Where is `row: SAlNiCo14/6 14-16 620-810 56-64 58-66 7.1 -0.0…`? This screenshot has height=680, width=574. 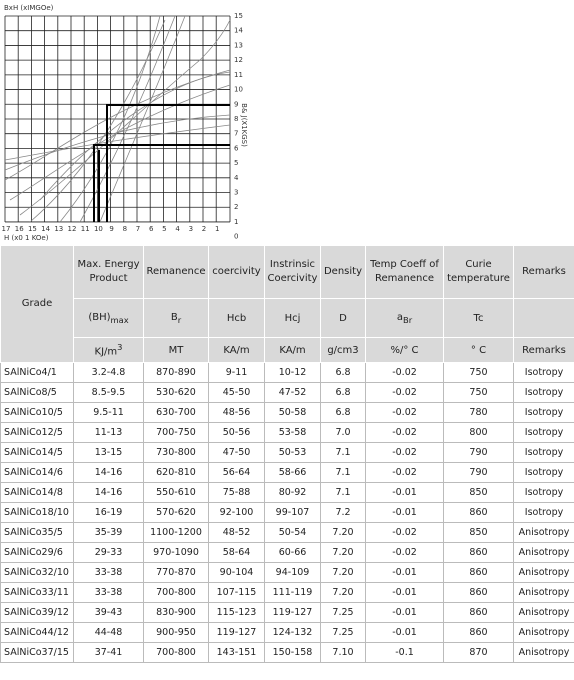
row: SAlNiCo14/6 14-16 620-810 56-64 58-66 7.1 -0.0… is located at coordinates (287, 472).